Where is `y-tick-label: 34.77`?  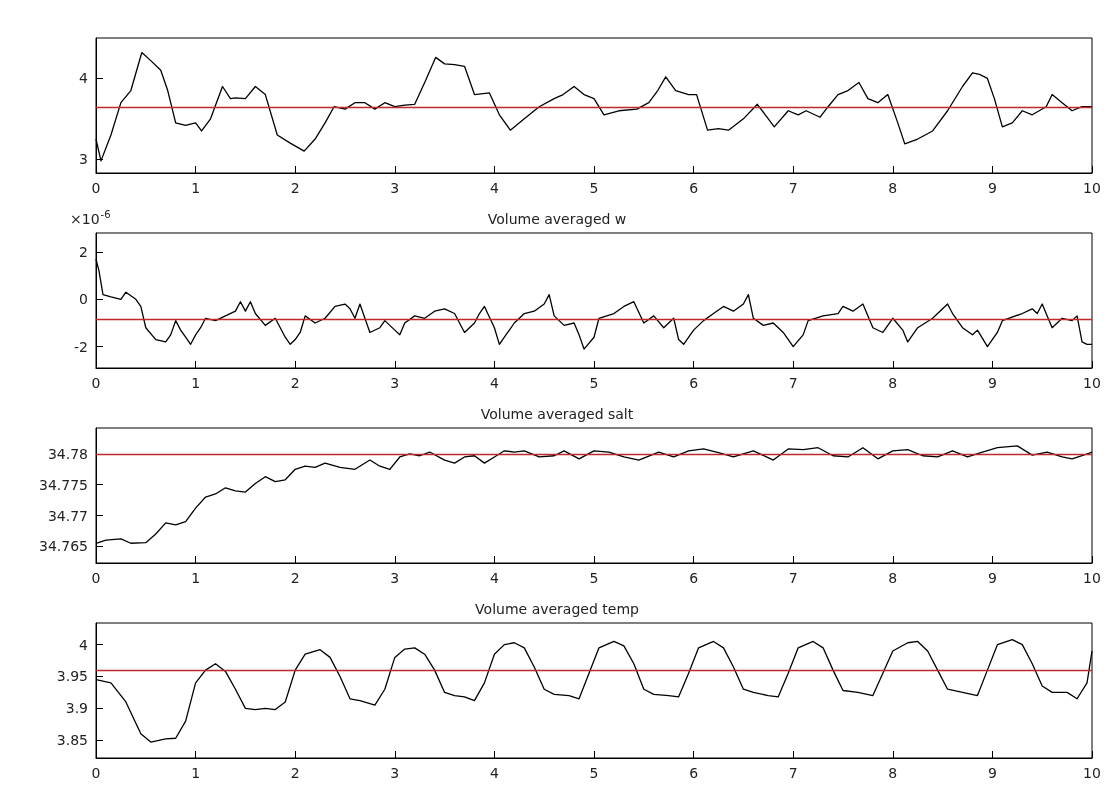
y-tick-label: 34.77 is located at coordinates (67, 515).